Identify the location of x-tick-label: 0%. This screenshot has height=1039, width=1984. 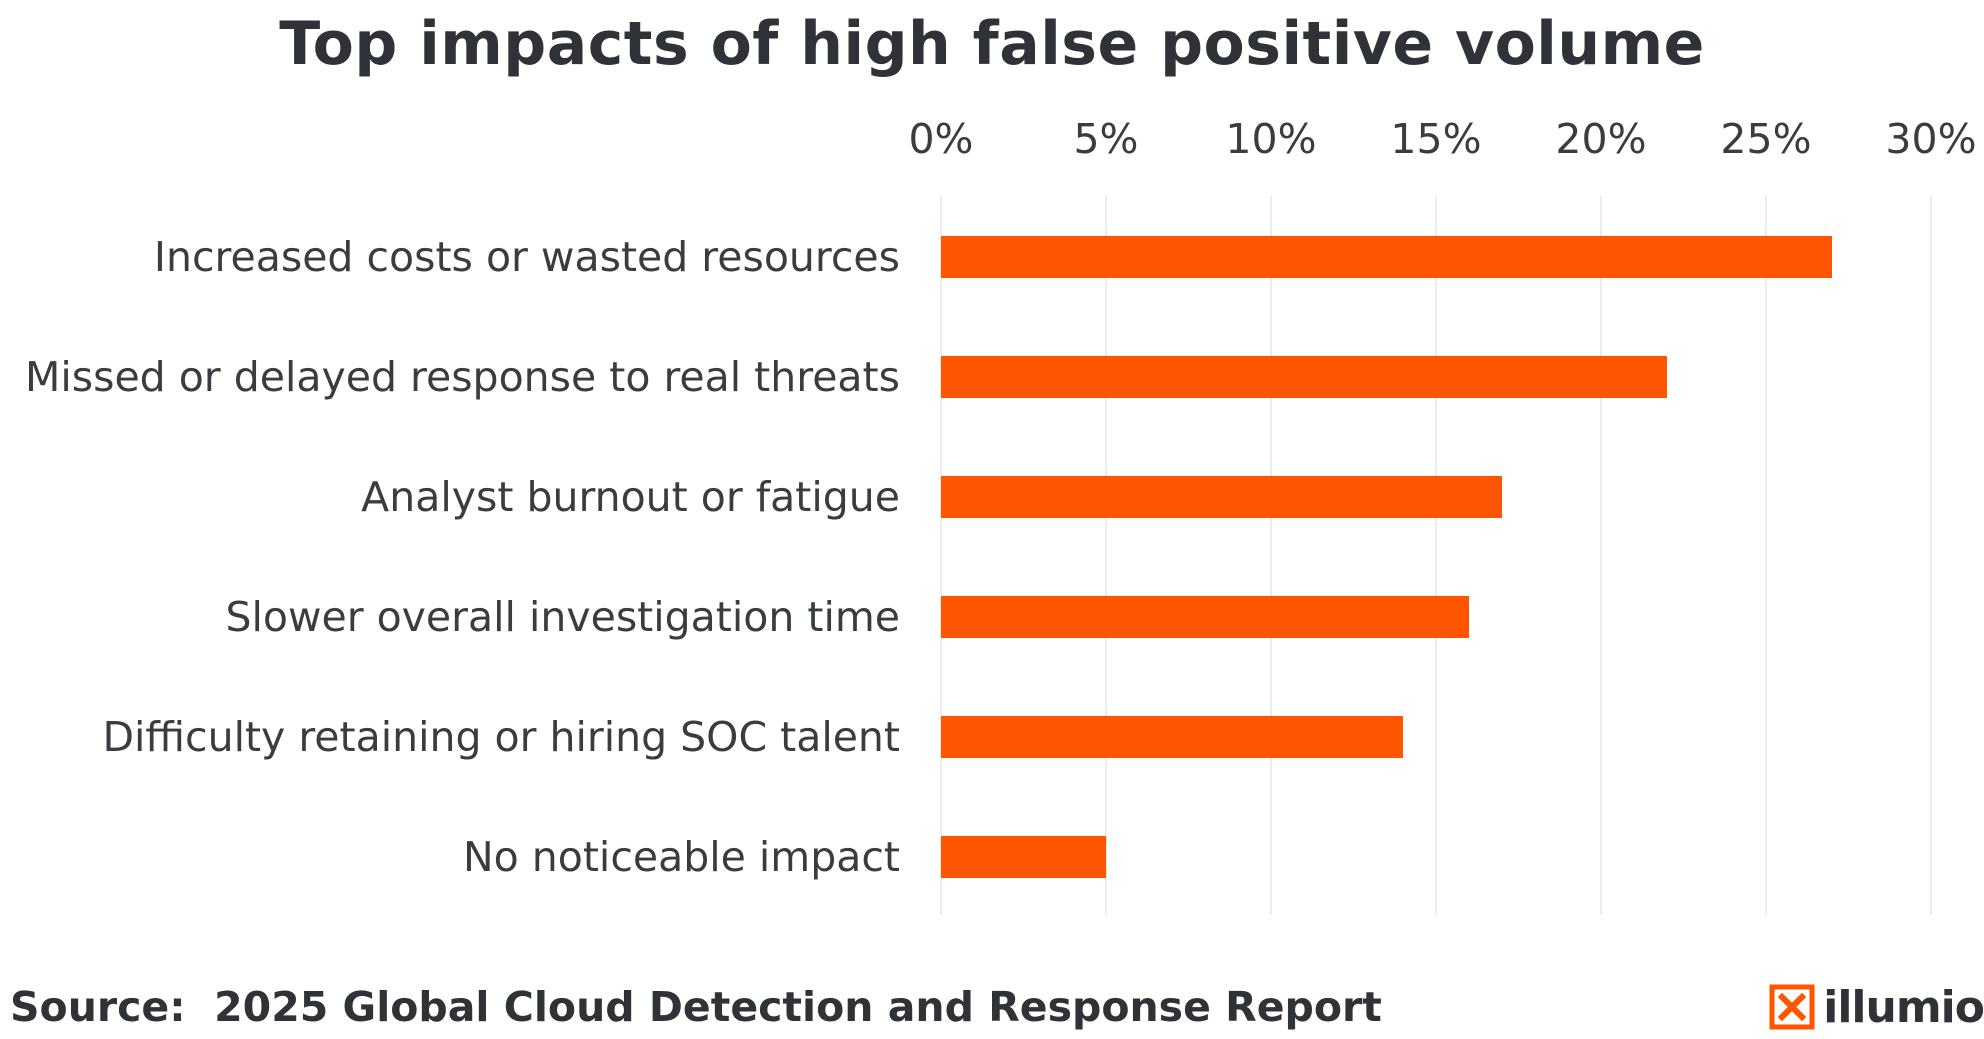
(940, 139).